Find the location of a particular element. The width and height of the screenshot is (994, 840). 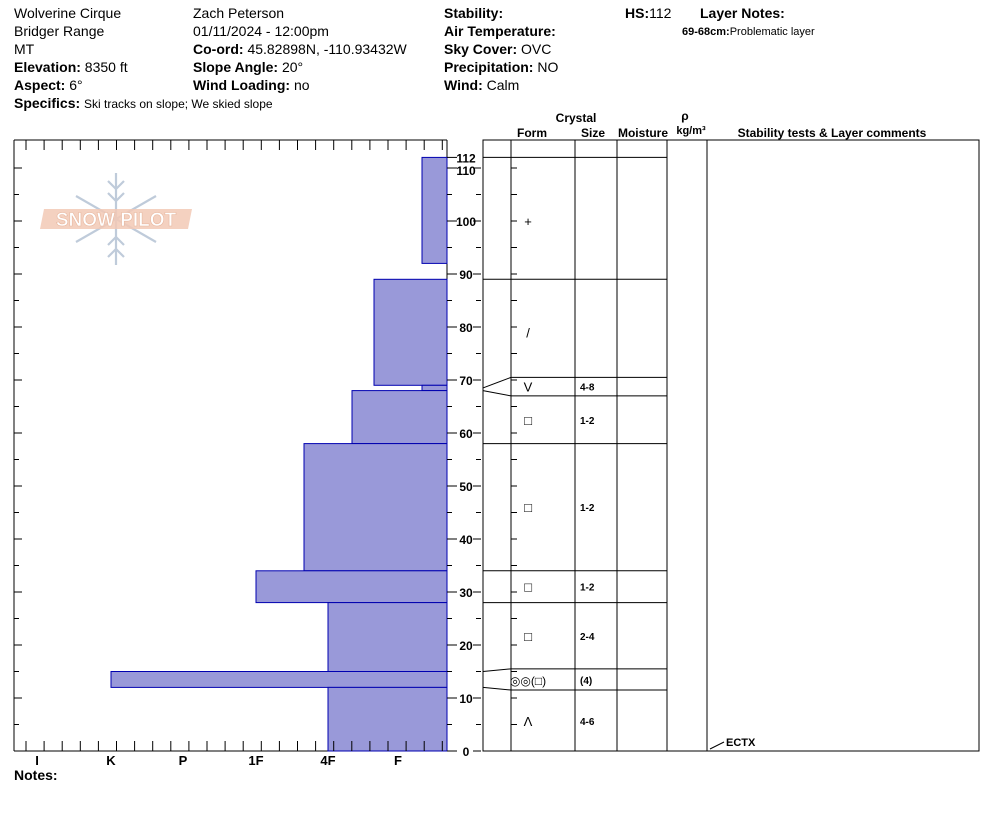

hardness-tick-label: P is located at coordinates (183, 760).